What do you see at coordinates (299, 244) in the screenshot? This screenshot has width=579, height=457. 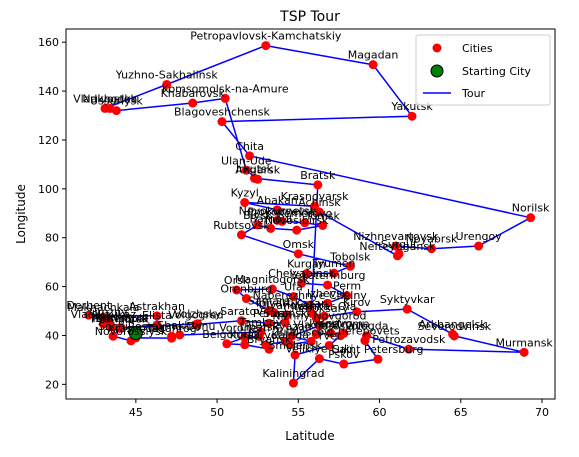 I see `city-label: Omsk` at bounding box center [299, 244].